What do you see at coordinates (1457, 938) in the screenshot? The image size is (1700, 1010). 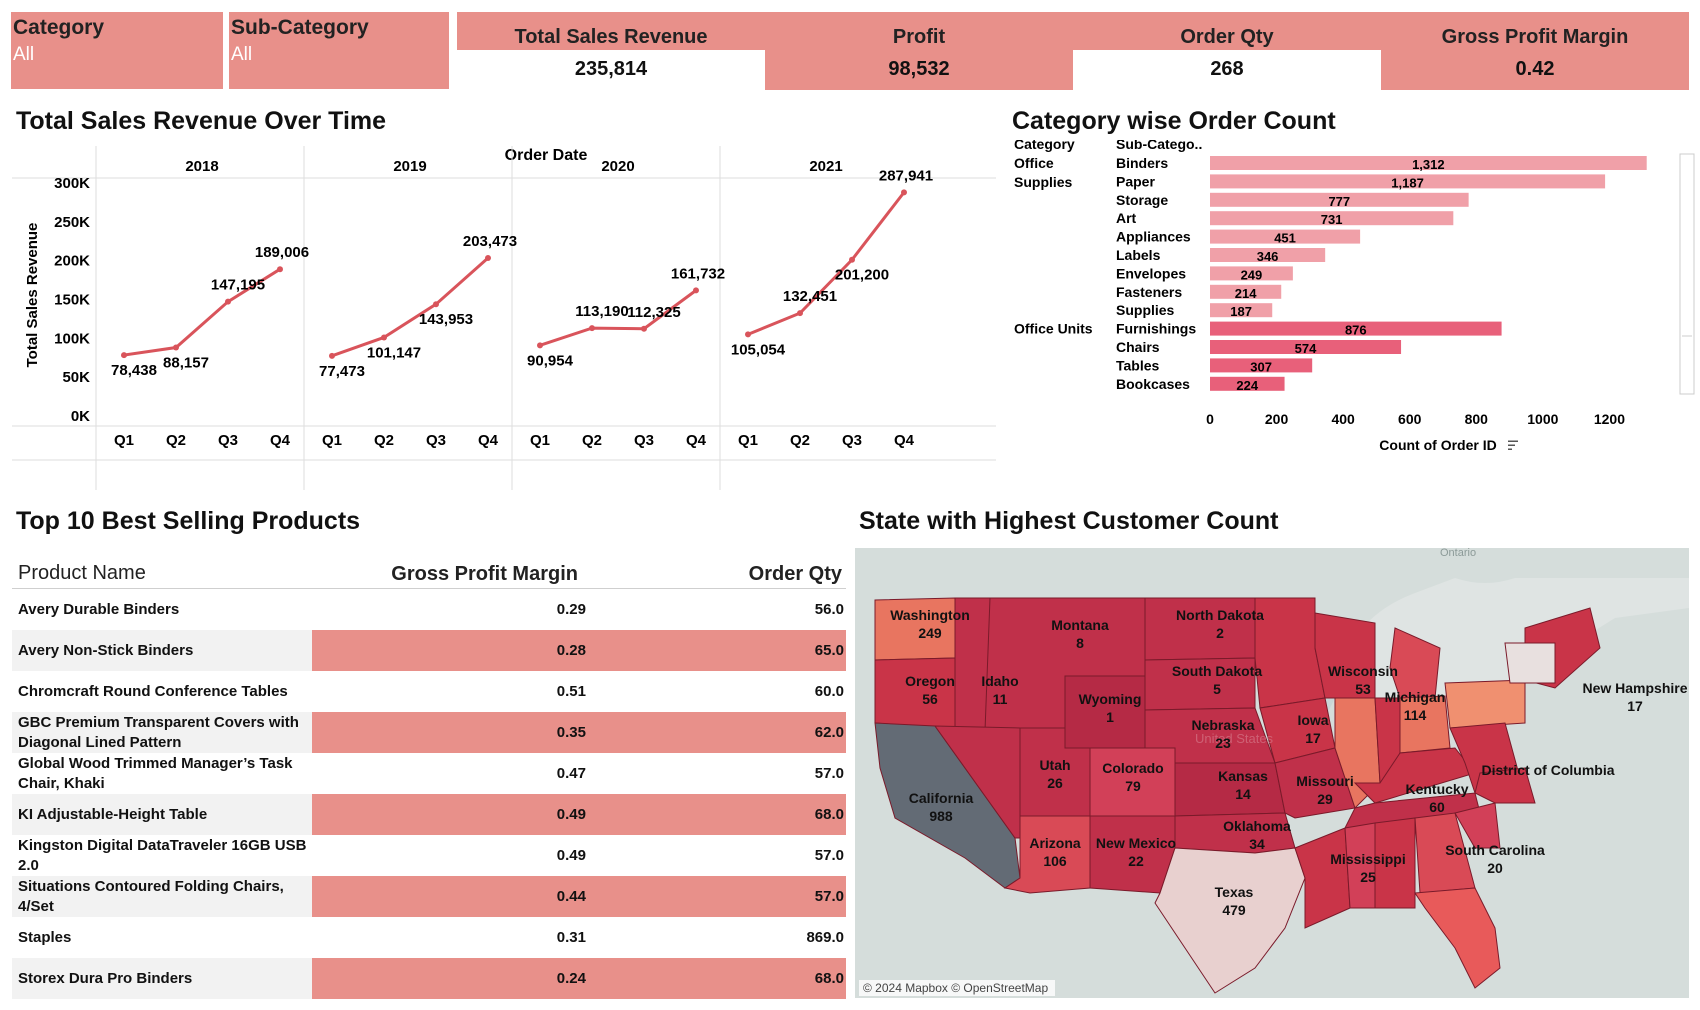 I see `state-florida` at bounding box center [1457, 938].